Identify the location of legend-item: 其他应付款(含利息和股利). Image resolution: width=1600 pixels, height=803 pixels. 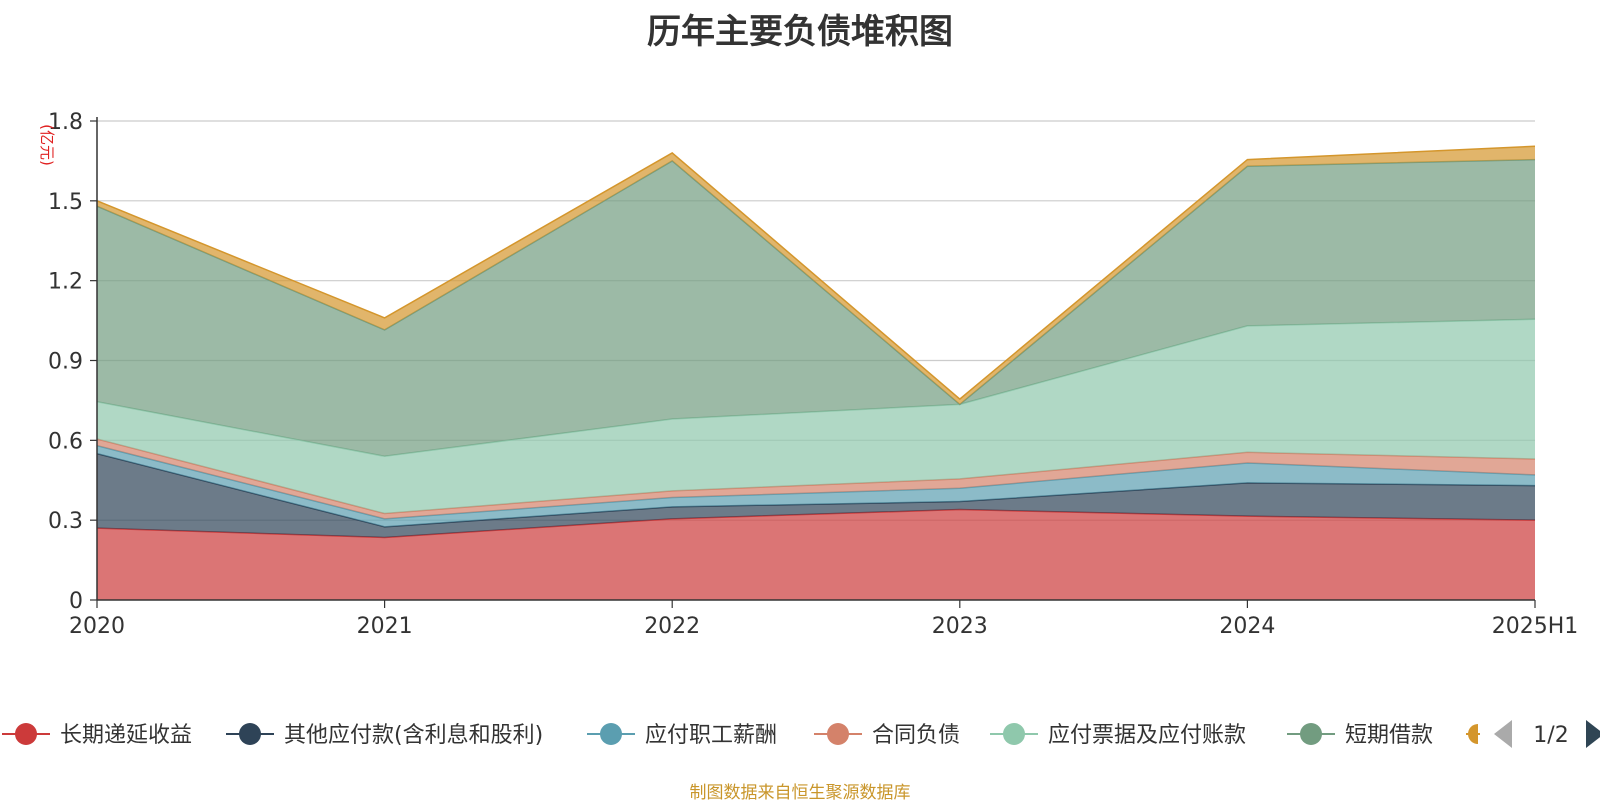
(384, 735).